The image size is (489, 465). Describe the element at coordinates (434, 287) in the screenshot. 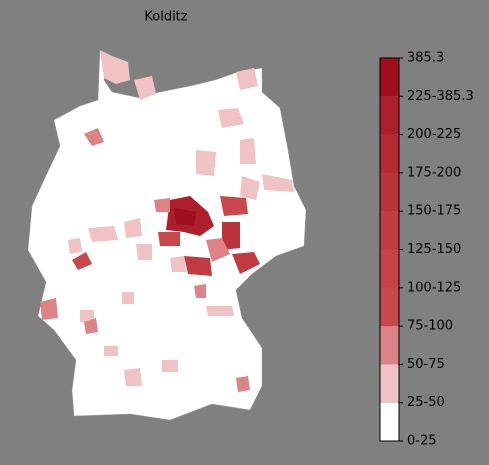

I see `colorbar-label: 100-125` at that location.